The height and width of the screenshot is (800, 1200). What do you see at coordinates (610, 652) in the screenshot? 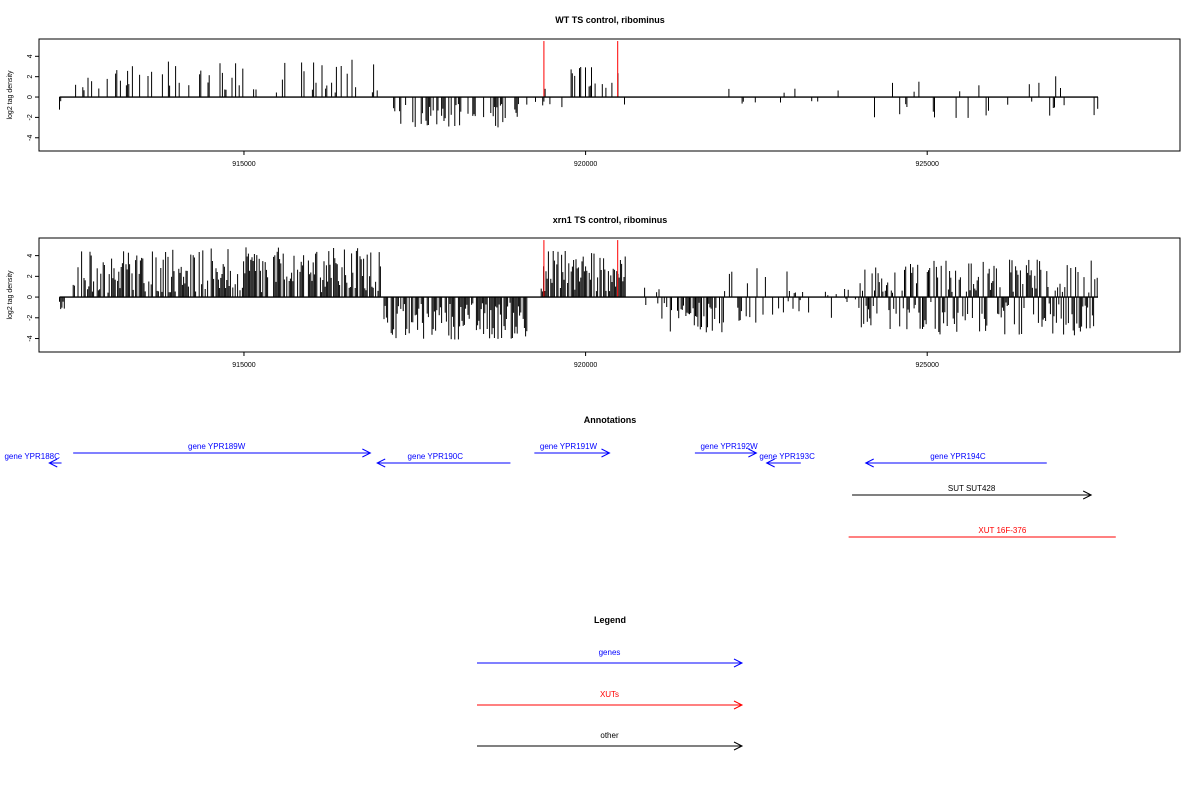
I see `legend-label: genes` at bounding box center [610, 652].